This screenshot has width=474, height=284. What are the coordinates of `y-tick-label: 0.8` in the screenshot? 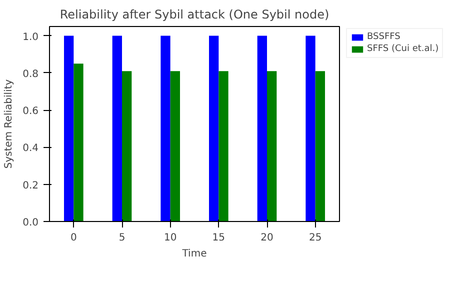 It's located at (30, 74).